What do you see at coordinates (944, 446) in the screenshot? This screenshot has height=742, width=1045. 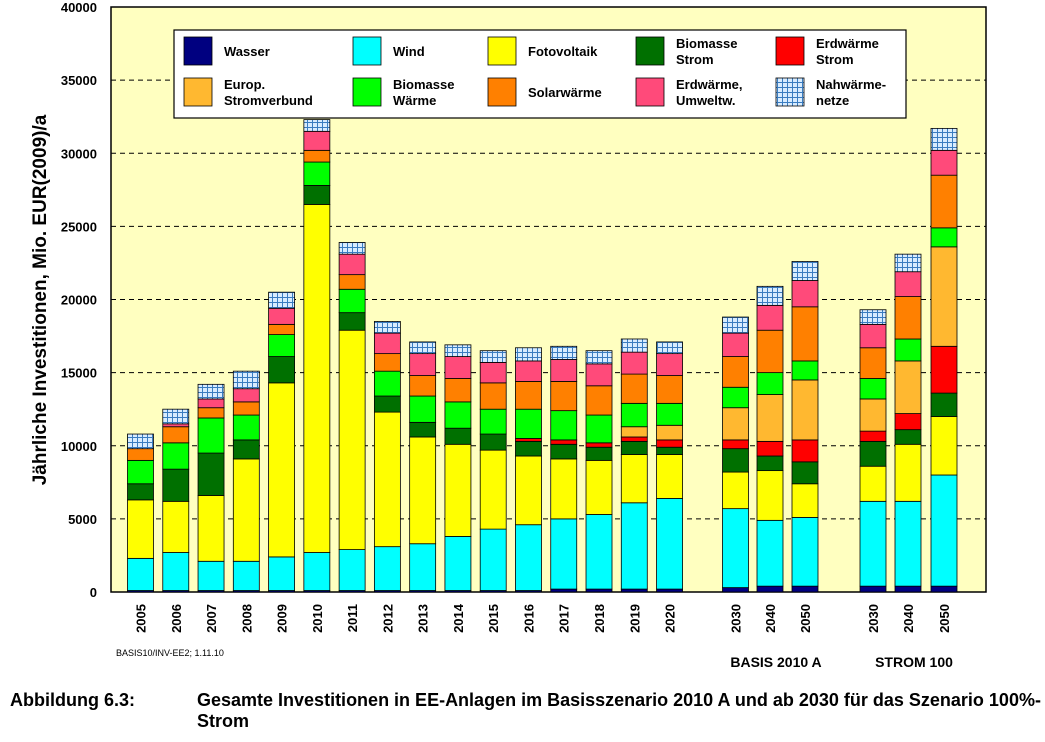 I see `bar-segment-fotovoltaik-2050` at bounding box center [944, 446].